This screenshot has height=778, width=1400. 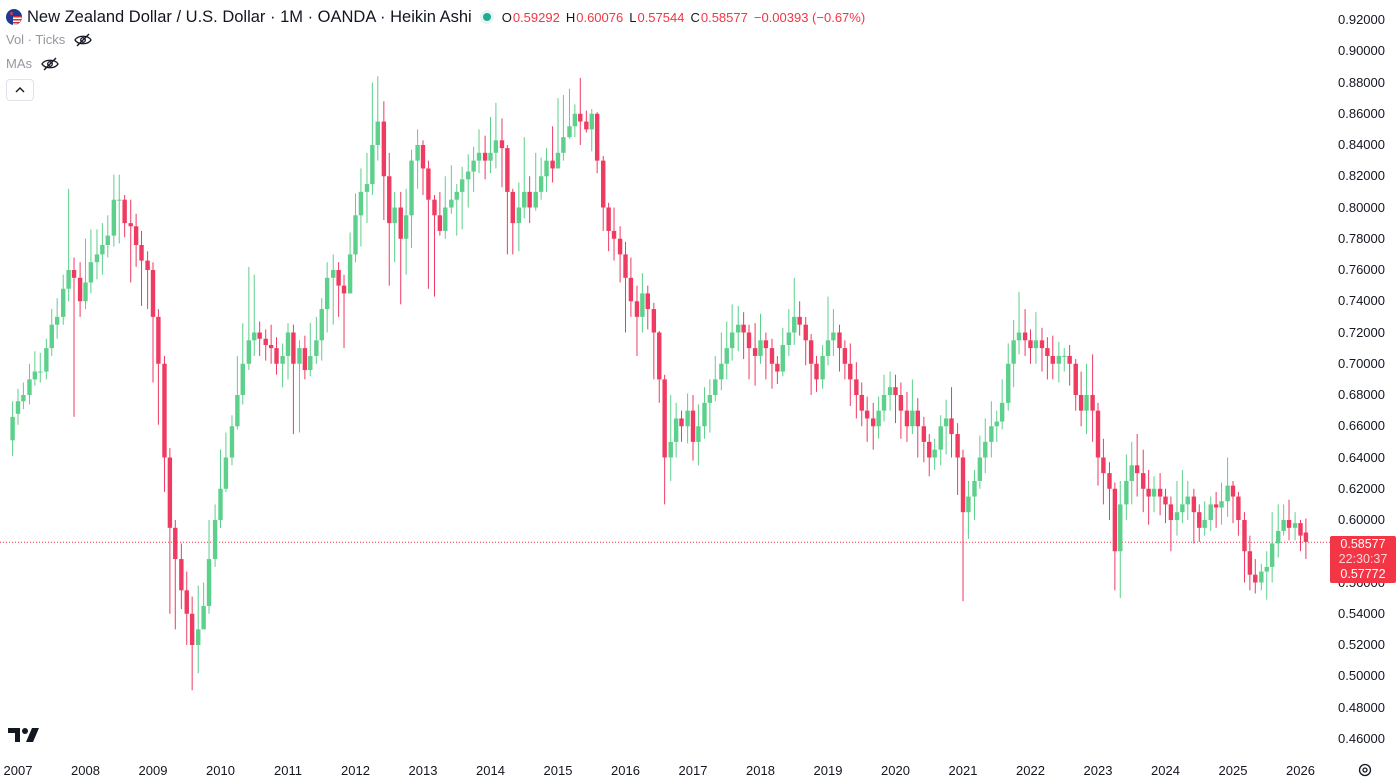 I want to click on price-tick-label: 0.72000, so click(x=1361, y=332).